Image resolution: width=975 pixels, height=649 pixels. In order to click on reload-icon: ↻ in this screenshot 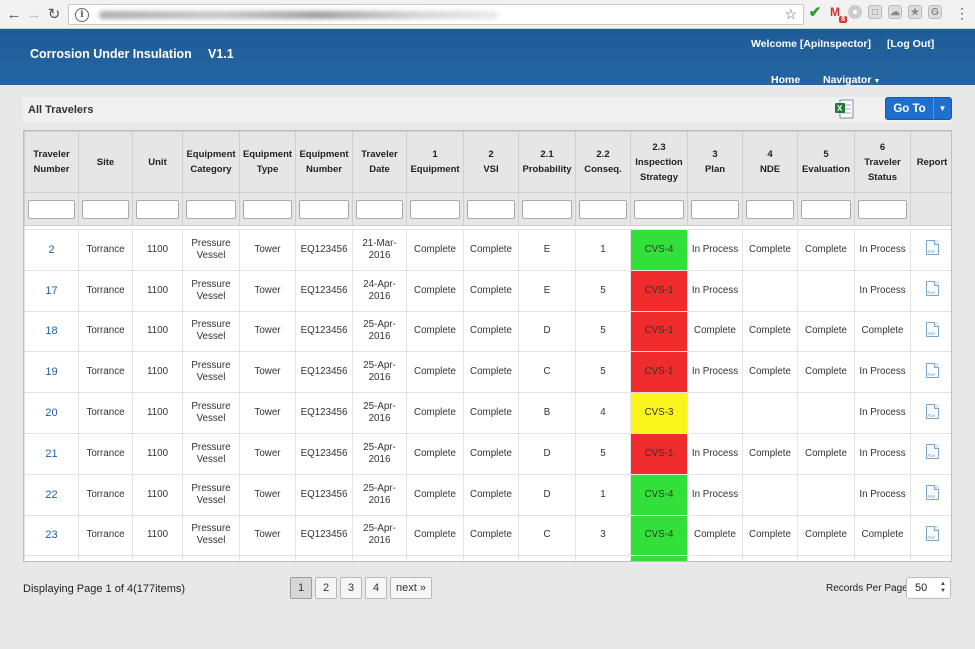, I will do `click(54, 14)`.